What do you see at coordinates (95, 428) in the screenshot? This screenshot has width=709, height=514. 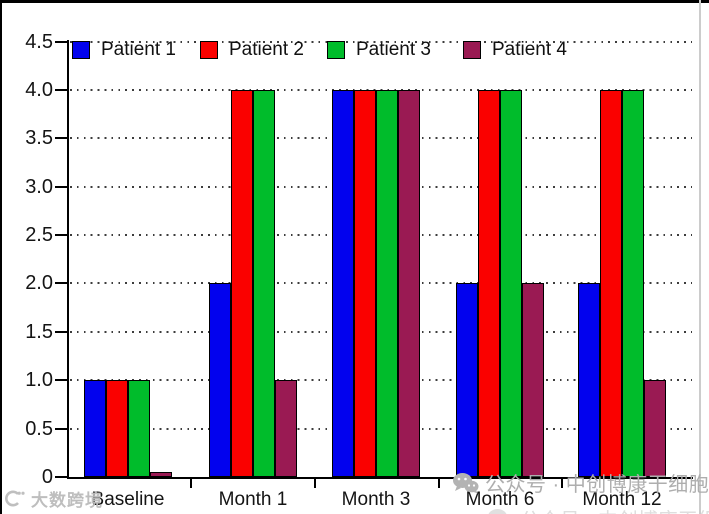 I see `bar-patient-1-baseline` at bounding box center [95, 428].